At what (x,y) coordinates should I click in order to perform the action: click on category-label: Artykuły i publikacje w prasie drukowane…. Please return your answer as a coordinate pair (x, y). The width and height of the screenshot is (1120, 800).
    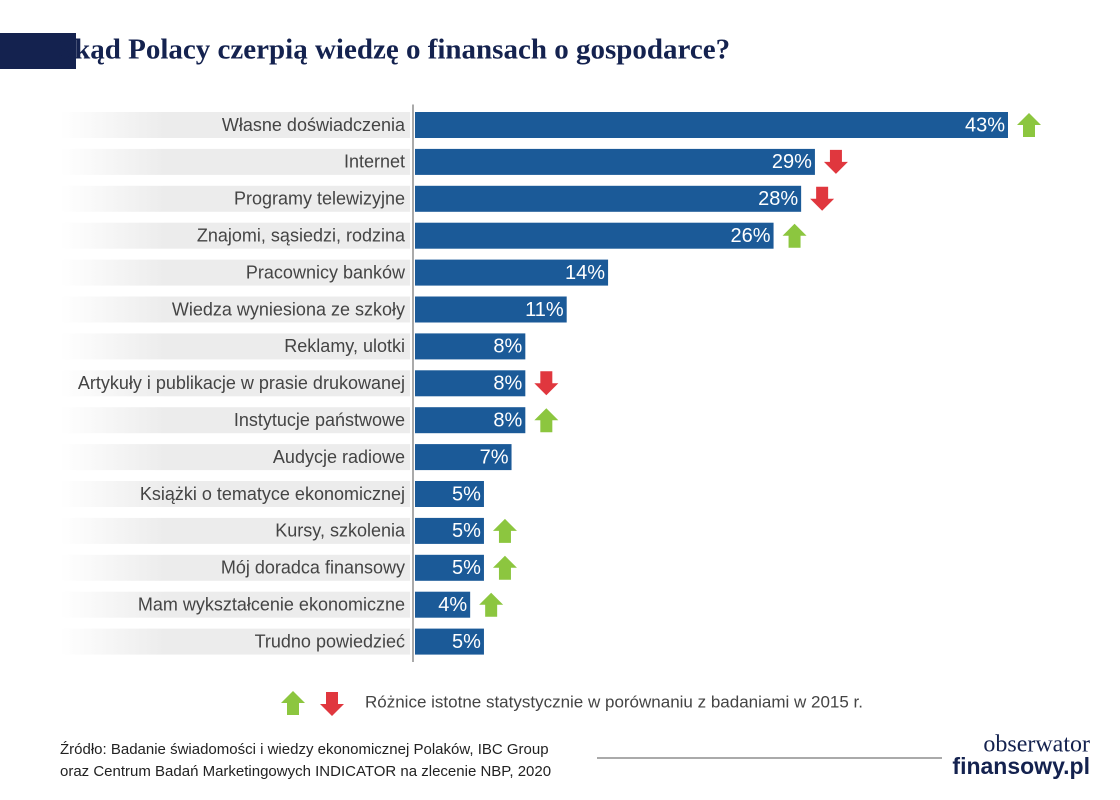
    Looking at the image, I should click on (241, 383).